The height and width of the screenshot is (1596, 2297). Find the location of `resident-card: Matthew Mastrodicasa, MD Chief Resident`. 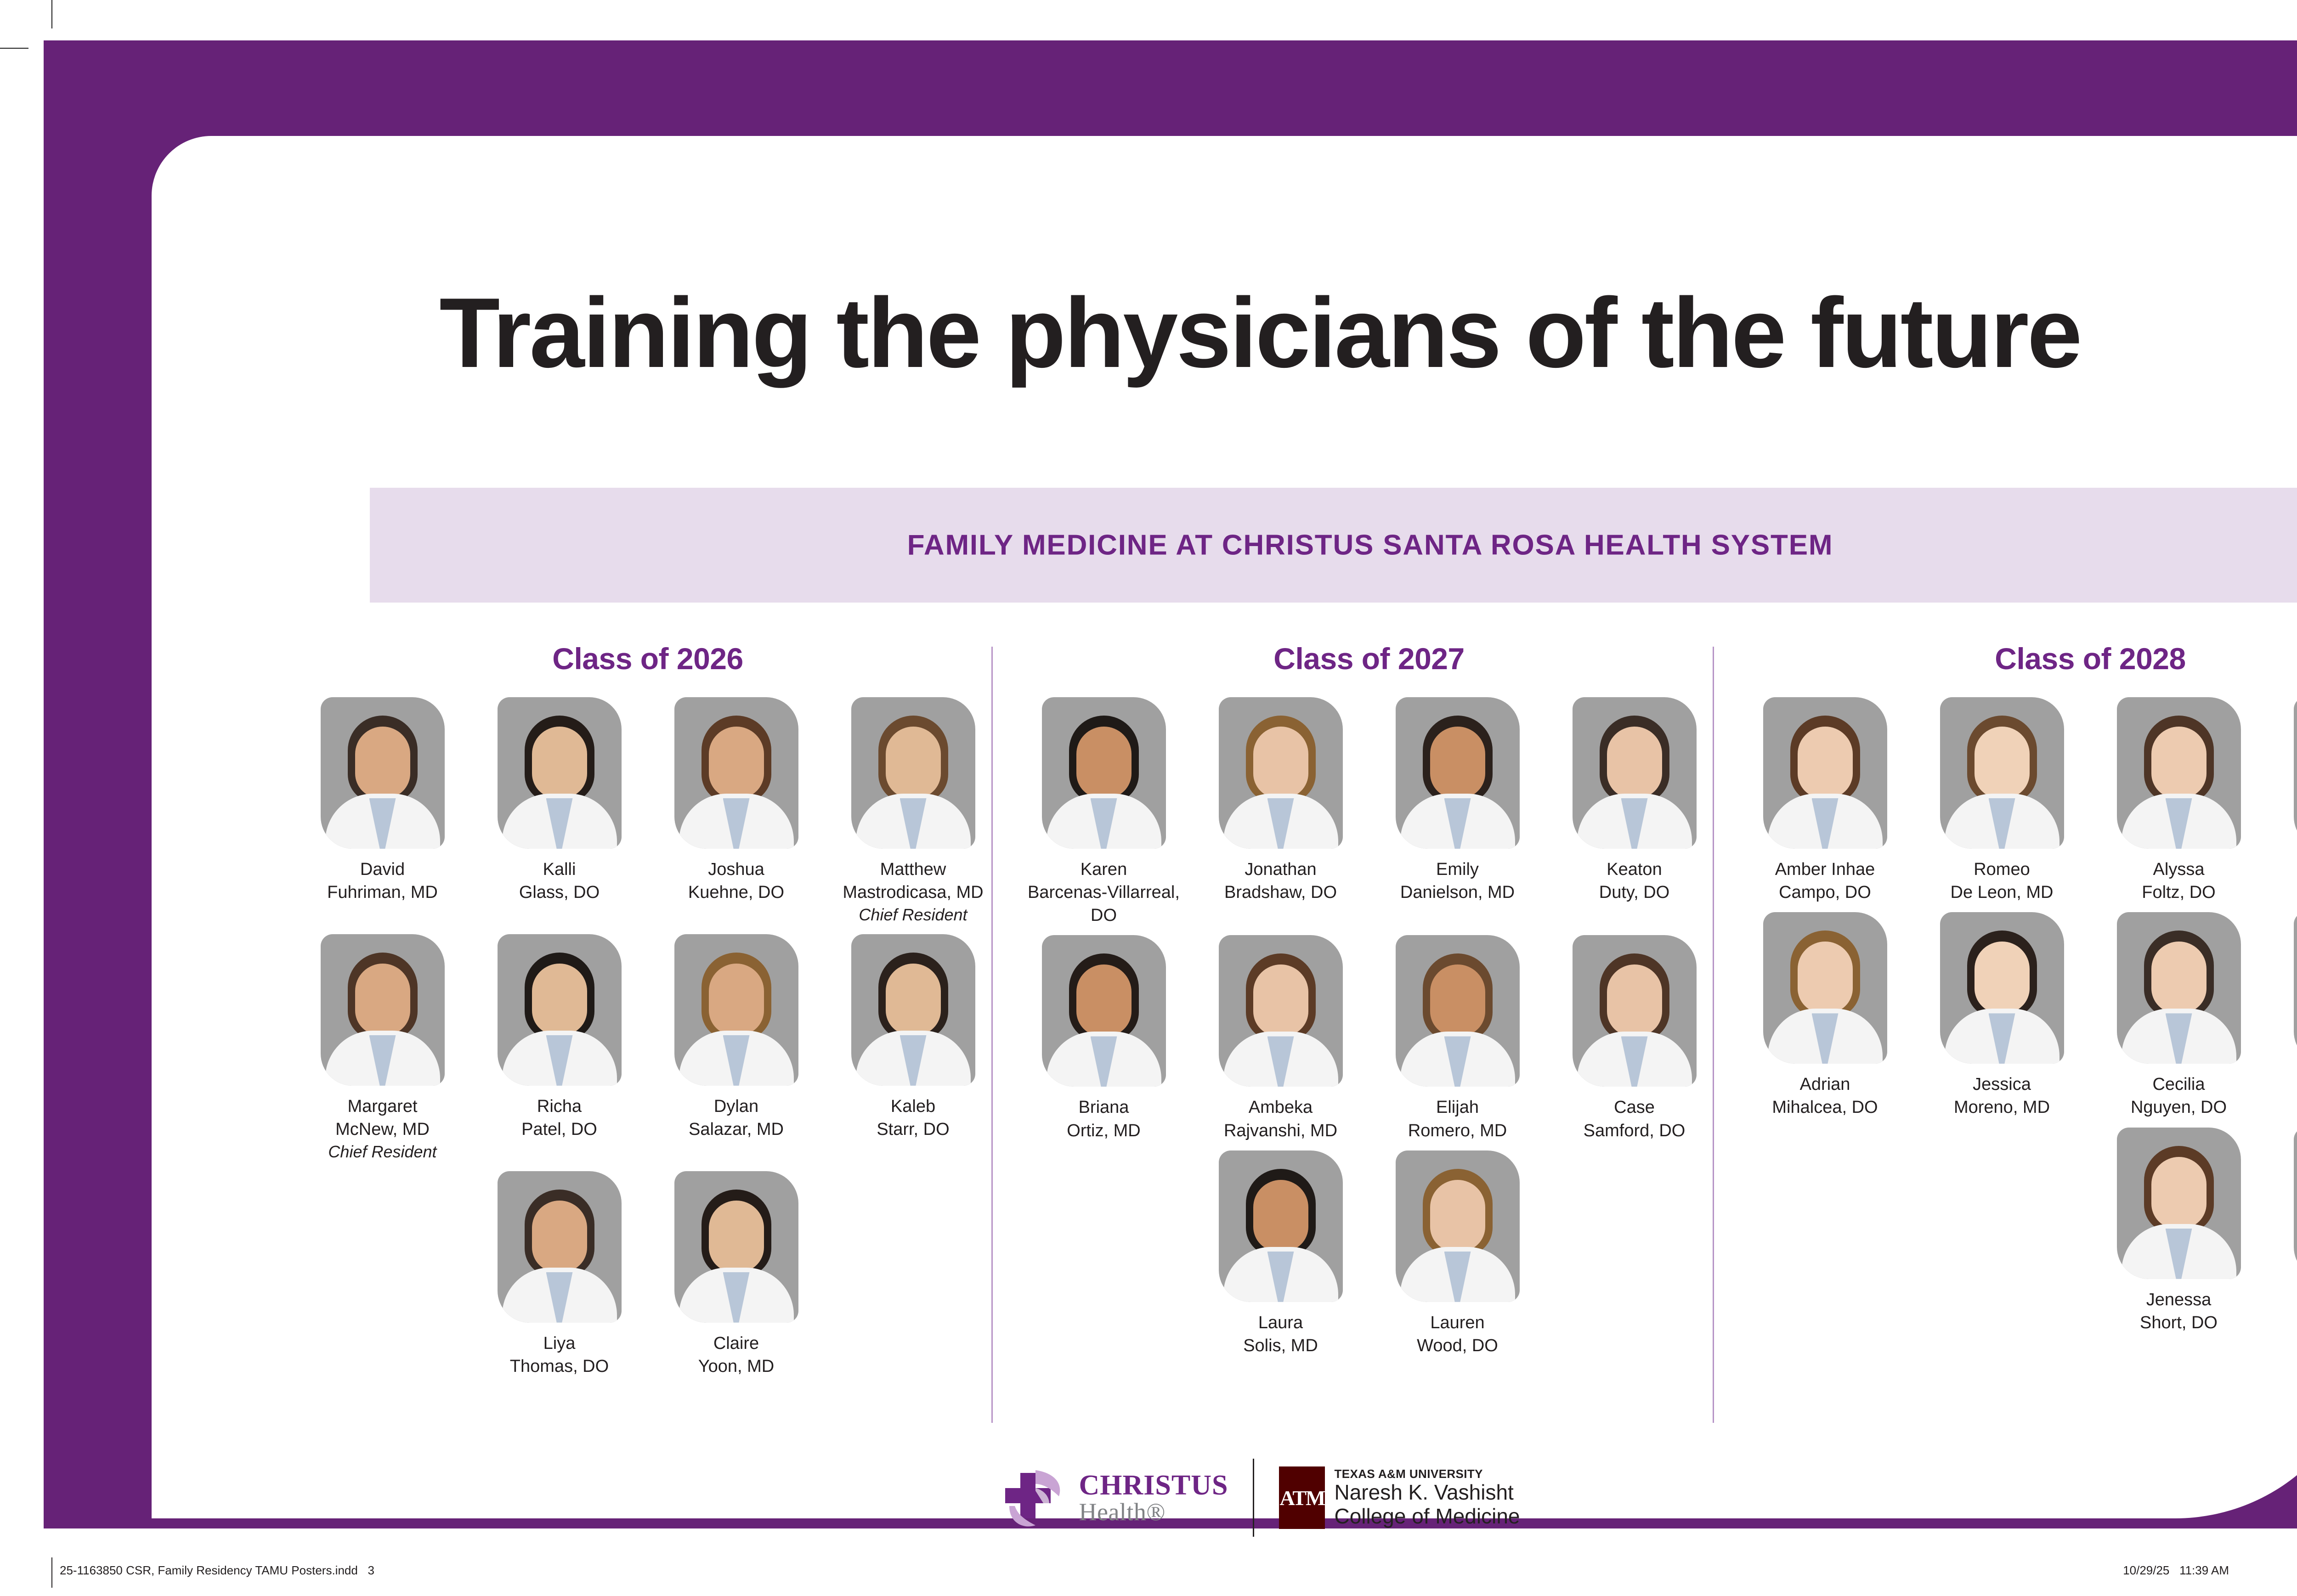

resident-card: Matthew Mastrodicasa, MD Chief Resident is located at coordinates (913, 811).